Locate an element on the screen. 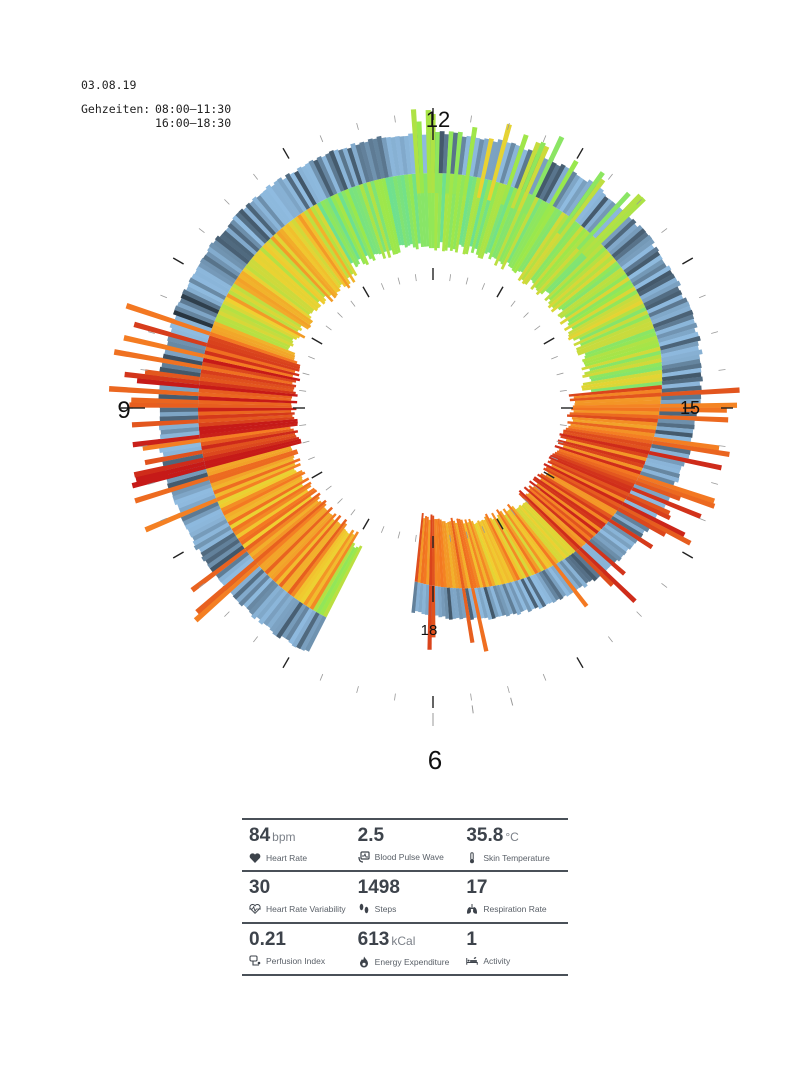 The image size is (810, 1080). lungs-icon is located at coordinates (472, 909).